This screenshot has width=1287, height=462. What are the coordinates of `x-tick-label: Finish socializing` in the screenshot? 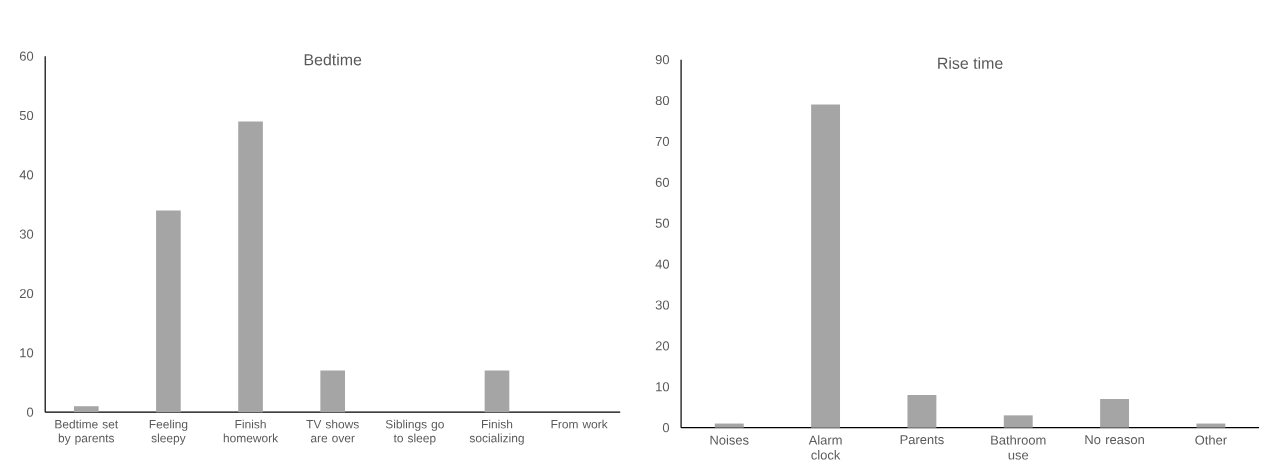 It's located at (496, 432).